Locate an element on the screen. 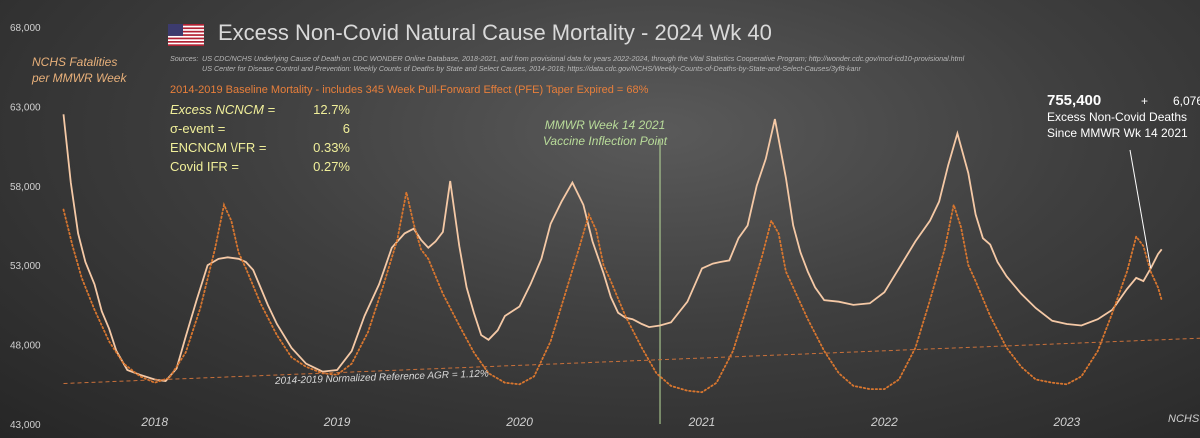 Image resolution: width=1200 pixels, height=438 pixels. vaccine-annotation-line-1: MMWR Week 14 2021 is located at coordinates (605, 125).